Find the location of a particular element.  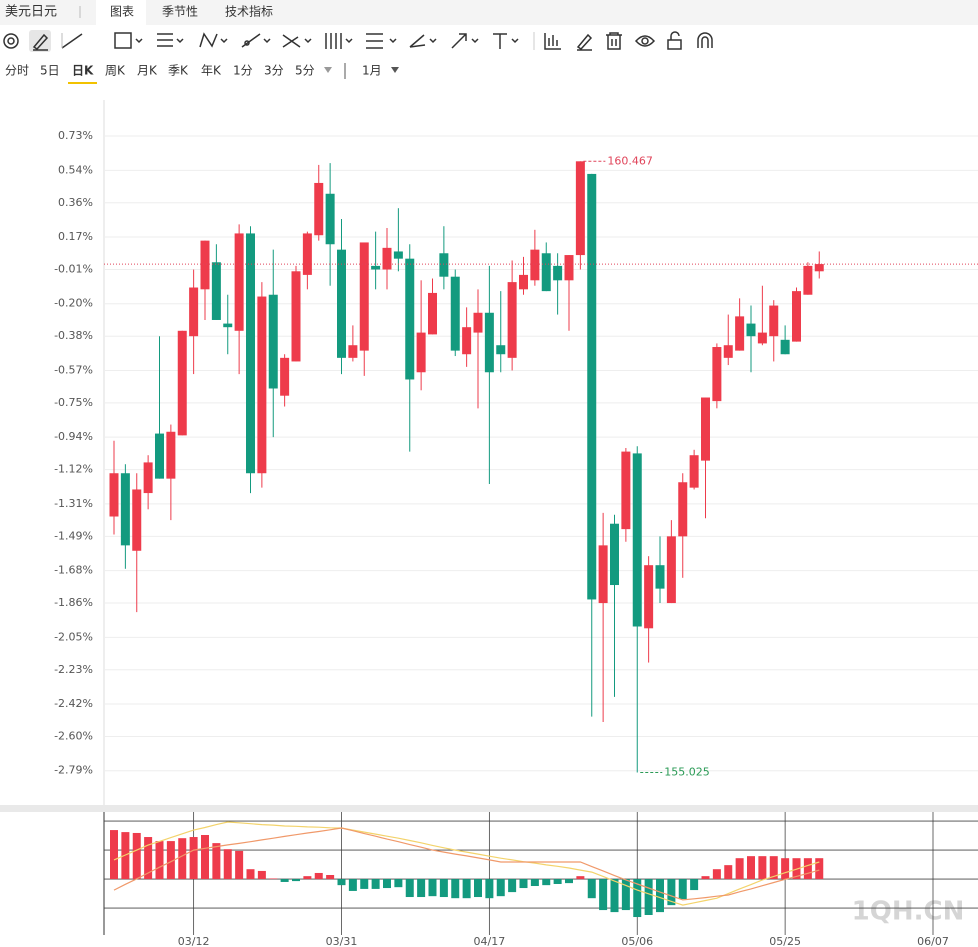

y-tick-label: -0.01% is located at coordinates (73, 268).